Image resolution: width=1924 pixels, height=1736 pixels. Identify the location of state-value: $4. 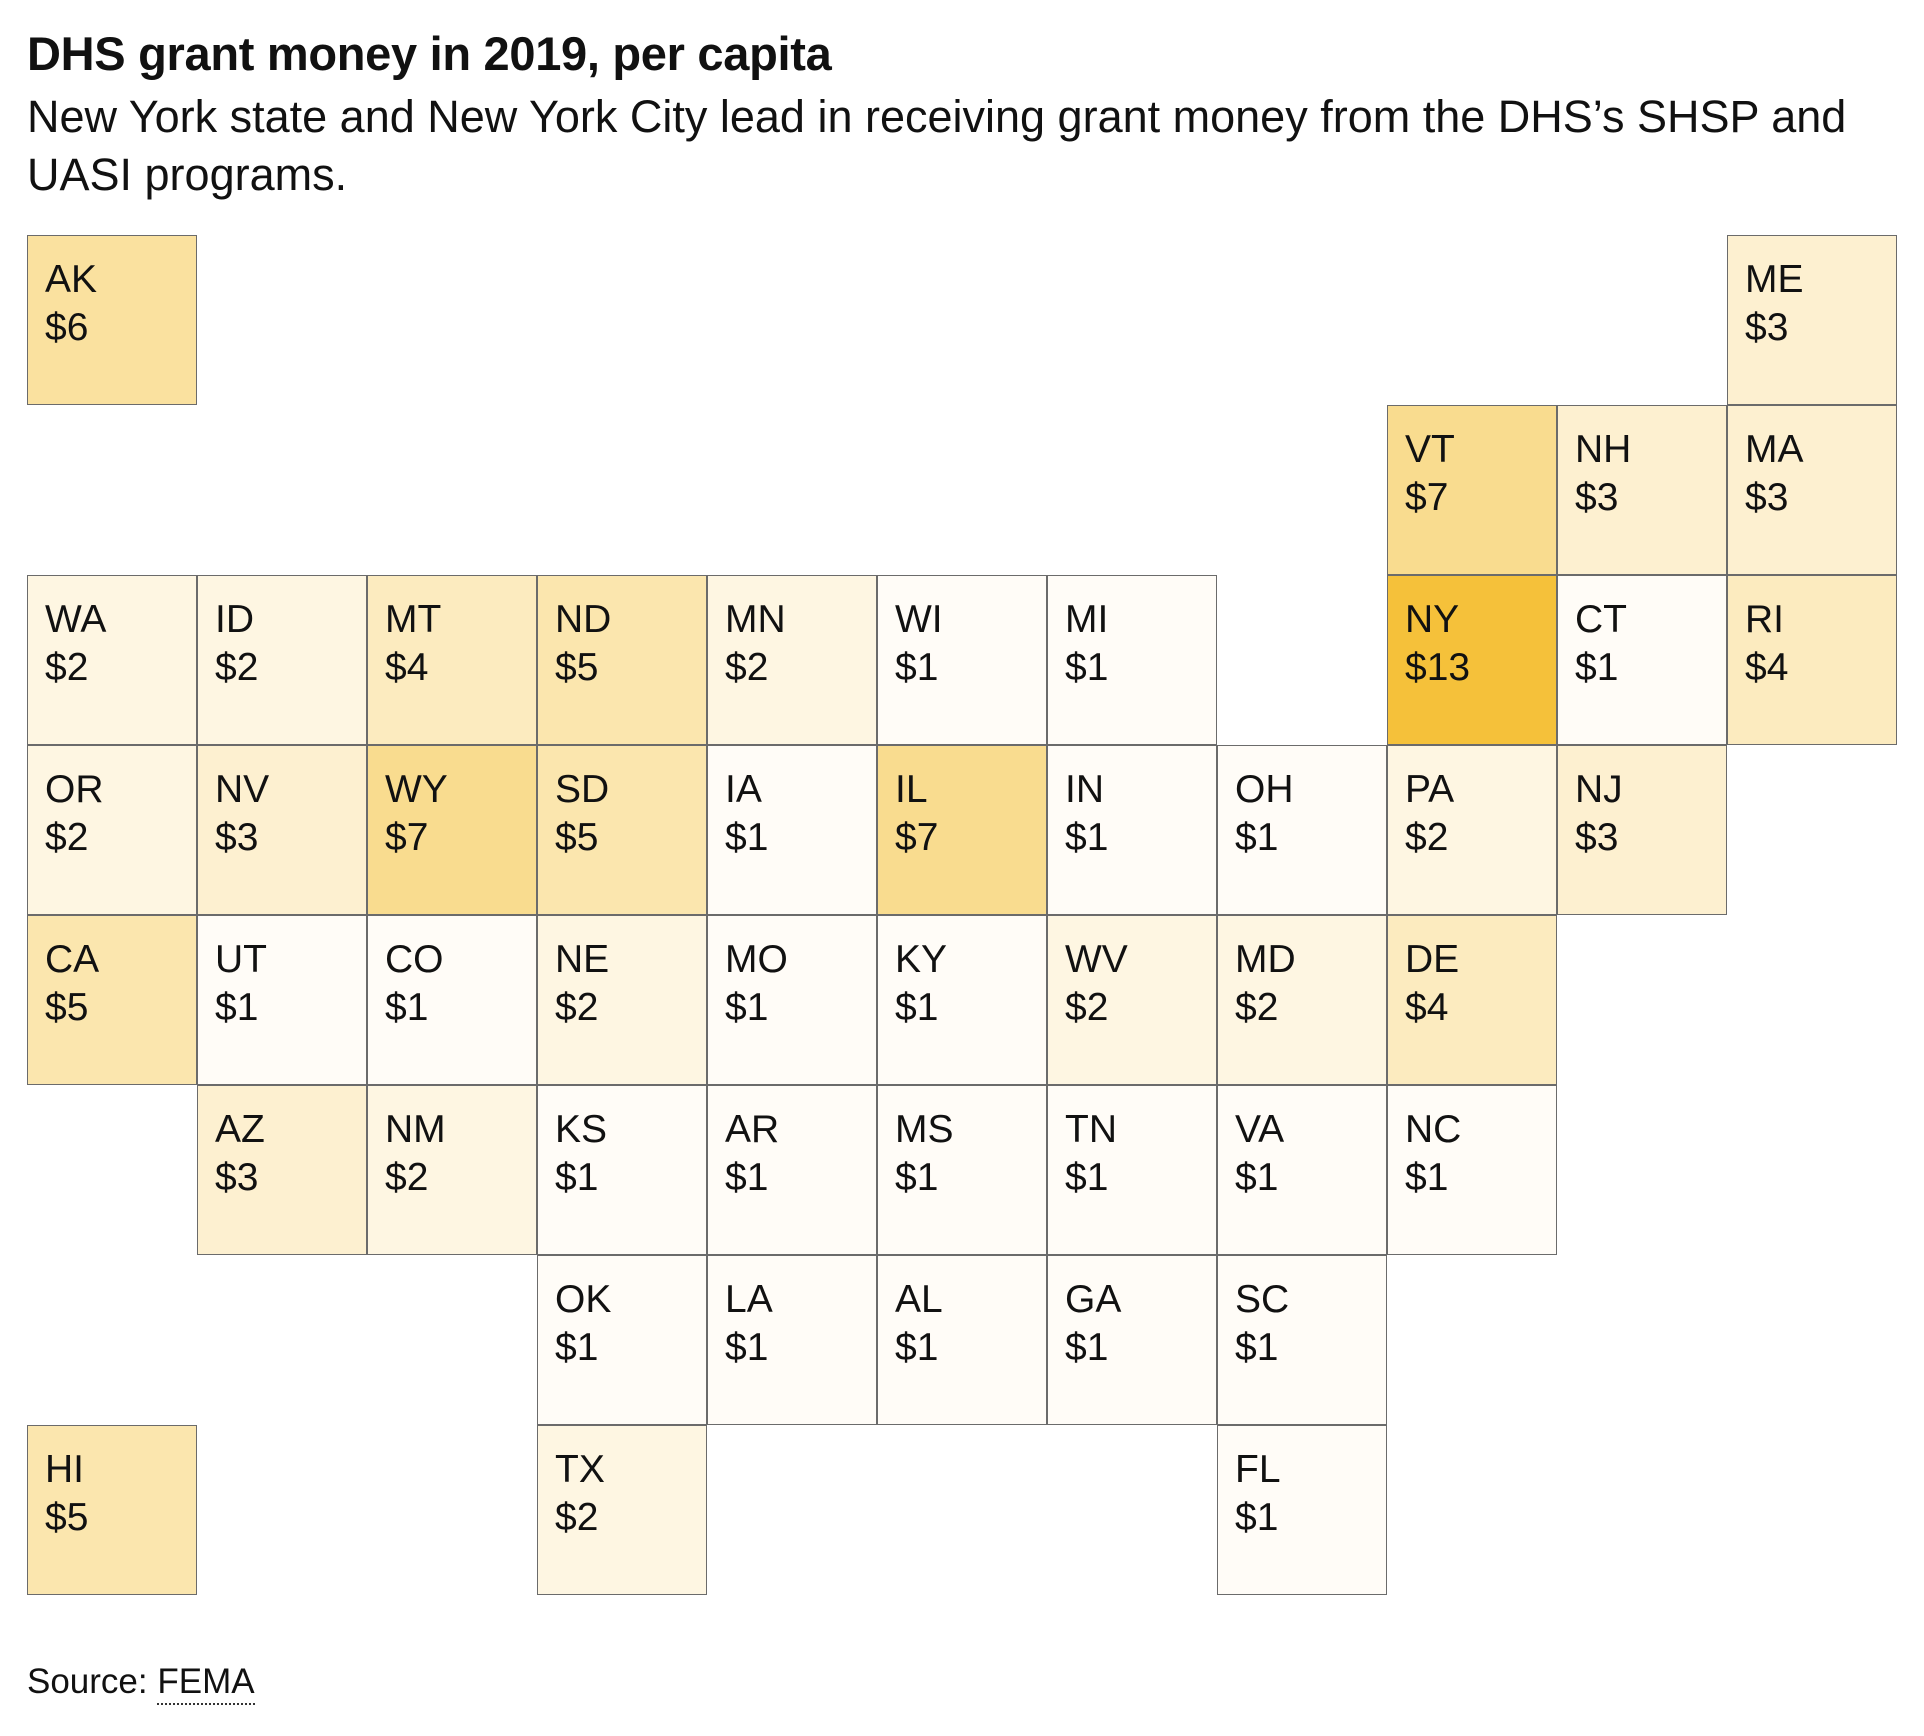
(407, 667).